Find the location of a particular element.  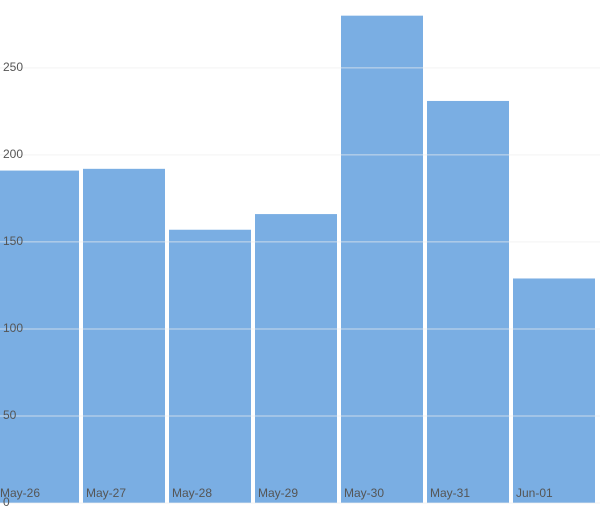

y-tick-label: 50 is located at coordinates (10, 415).